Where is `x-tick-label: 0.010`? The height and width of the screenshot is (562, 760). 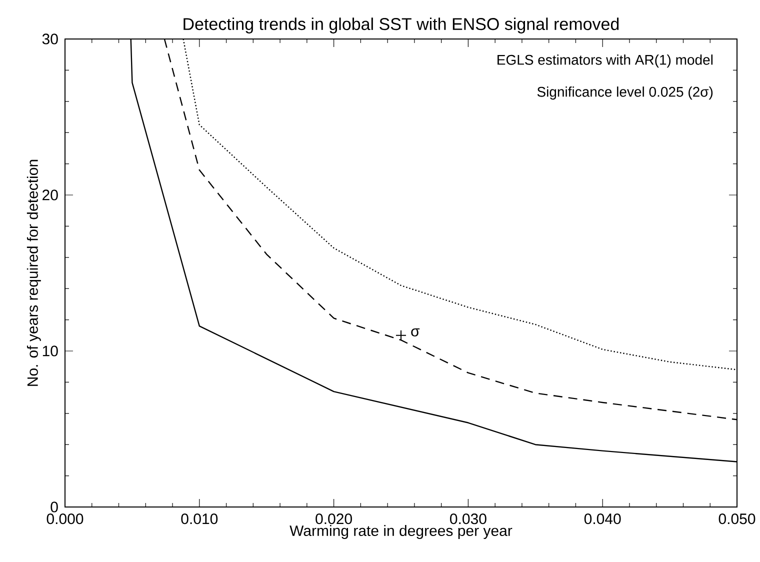 x-tick-label: 0.010 is located at coordinates (199, 519).